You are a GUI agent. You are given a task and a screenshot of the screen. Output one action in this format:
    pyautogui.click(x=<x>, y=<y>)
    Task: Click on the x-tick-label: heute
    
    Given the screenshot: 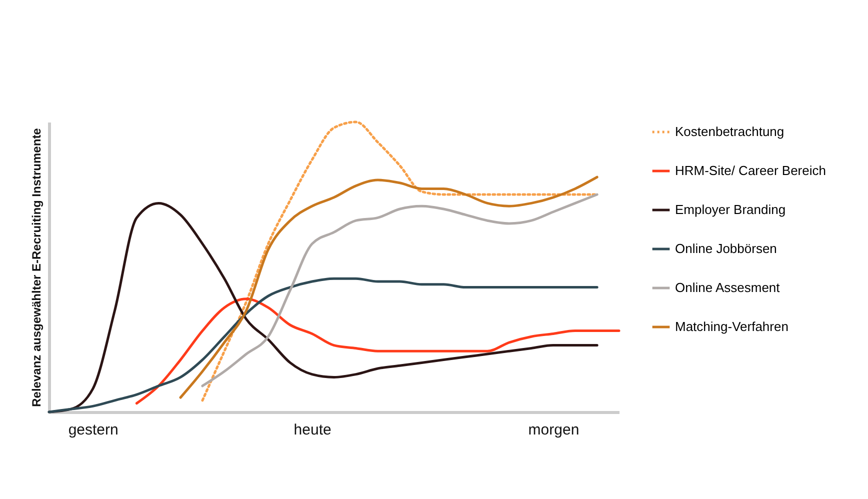 What is the action you would take?
    pyautogui.click(x=313, y=430)
    